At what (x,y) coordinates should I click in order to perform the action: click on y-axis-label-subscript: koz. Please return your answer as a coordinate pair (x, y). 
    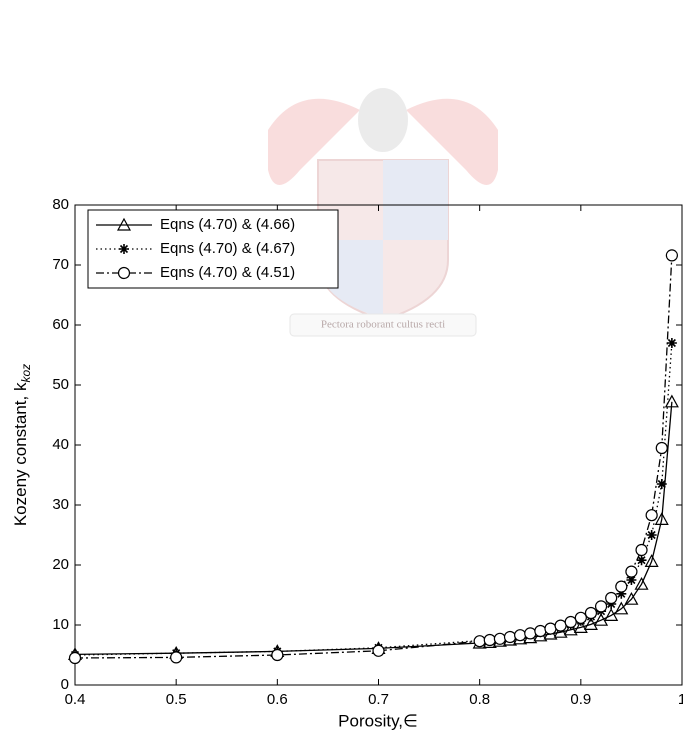
    Looking at the image, I should click on (26, 373).